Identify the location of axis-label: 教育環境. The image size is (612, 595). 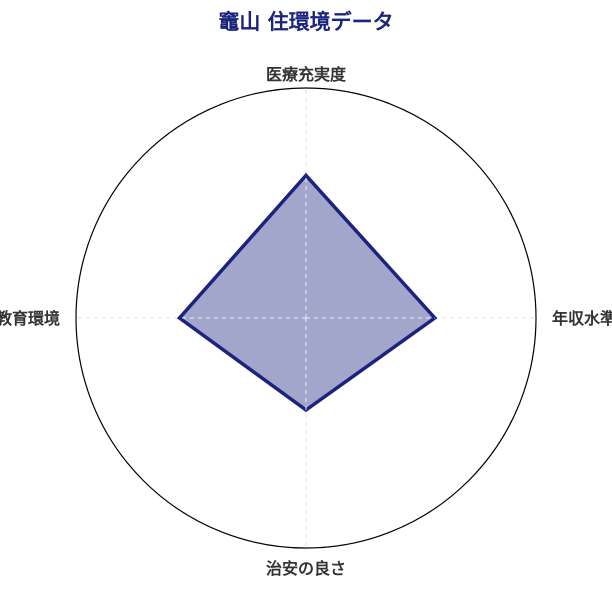
(30, 318).